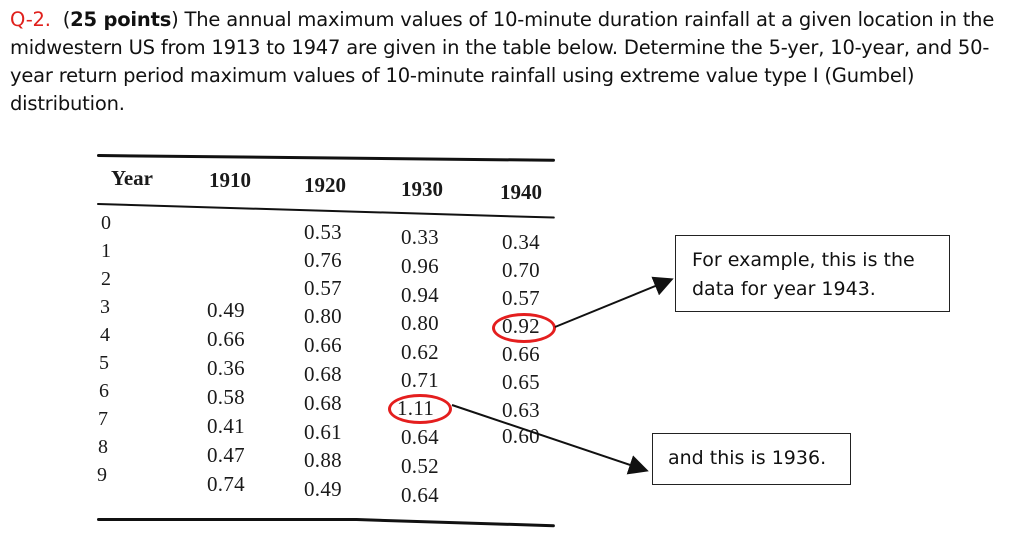 This screenshot has height=539, width=1024. Describe the element at coordinates (420, 237) in the screenshot. I see `cell-1930: 0.33` at that location.